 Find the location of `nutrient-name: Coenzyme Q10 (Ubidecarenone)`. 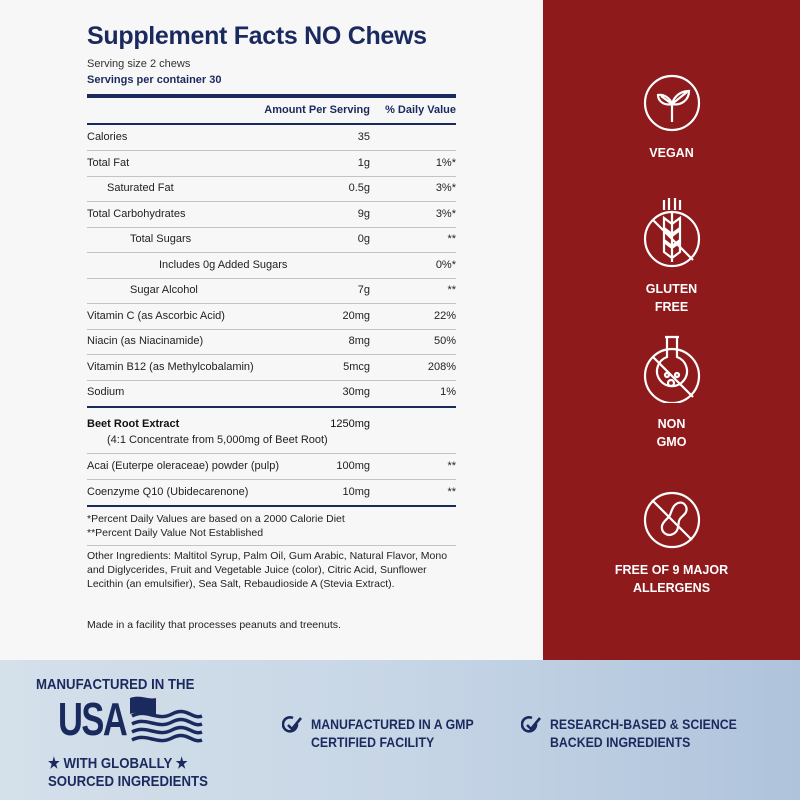

nutrient-name: Coenzyme Q10 (Ubidecarenone) is located at coordinates (168, 491).